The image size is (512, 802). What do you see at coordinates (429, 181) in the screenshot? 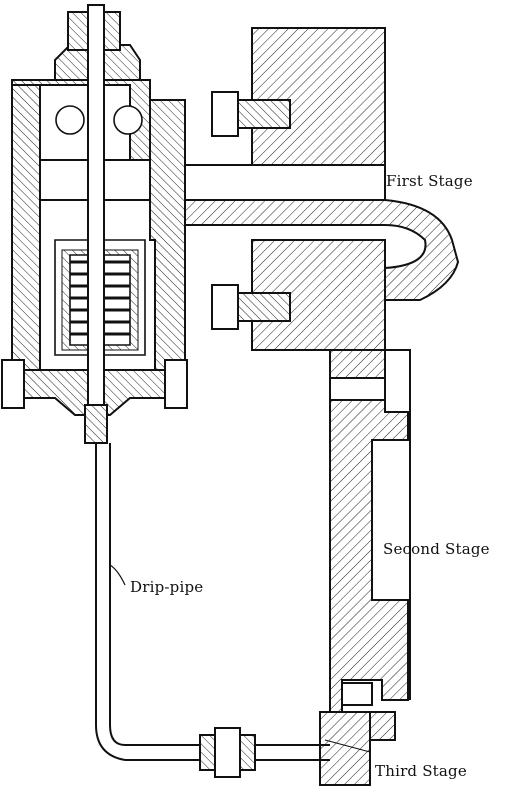
I see `first-stage-label: First Stage` at bounding box center [429, 181].